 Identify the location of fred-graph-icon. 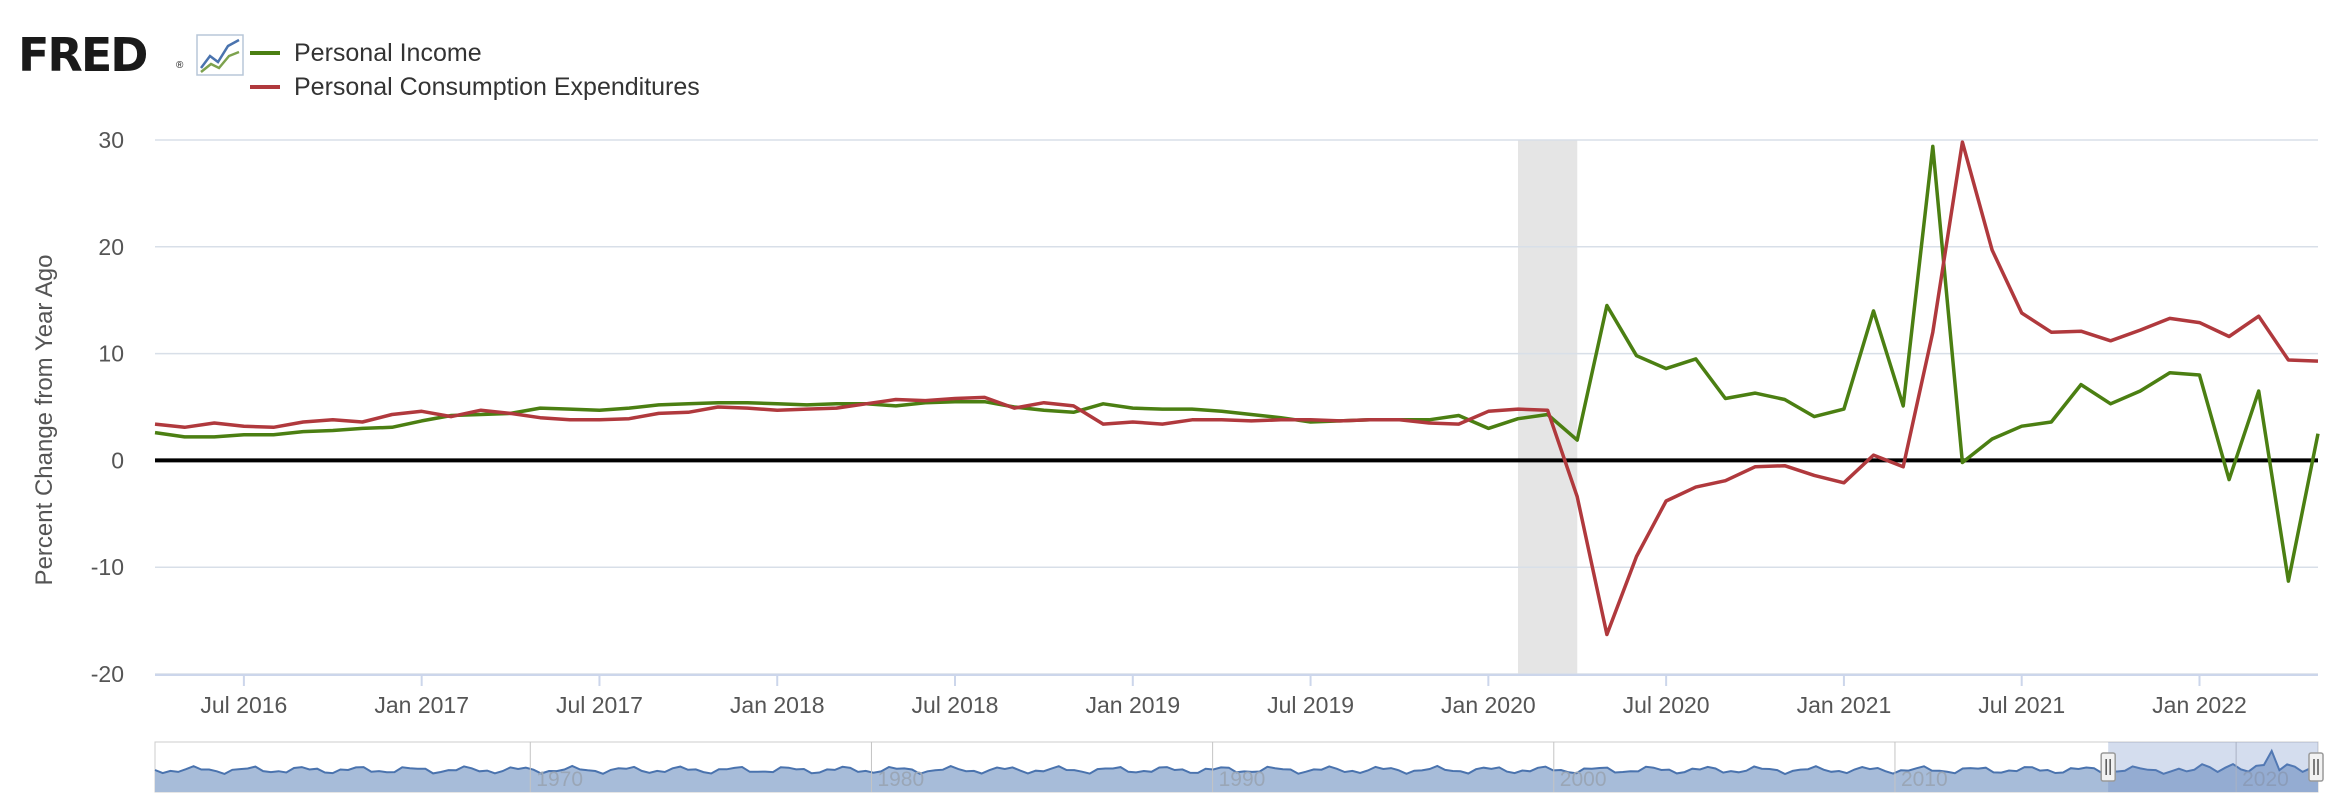
(220, 55).